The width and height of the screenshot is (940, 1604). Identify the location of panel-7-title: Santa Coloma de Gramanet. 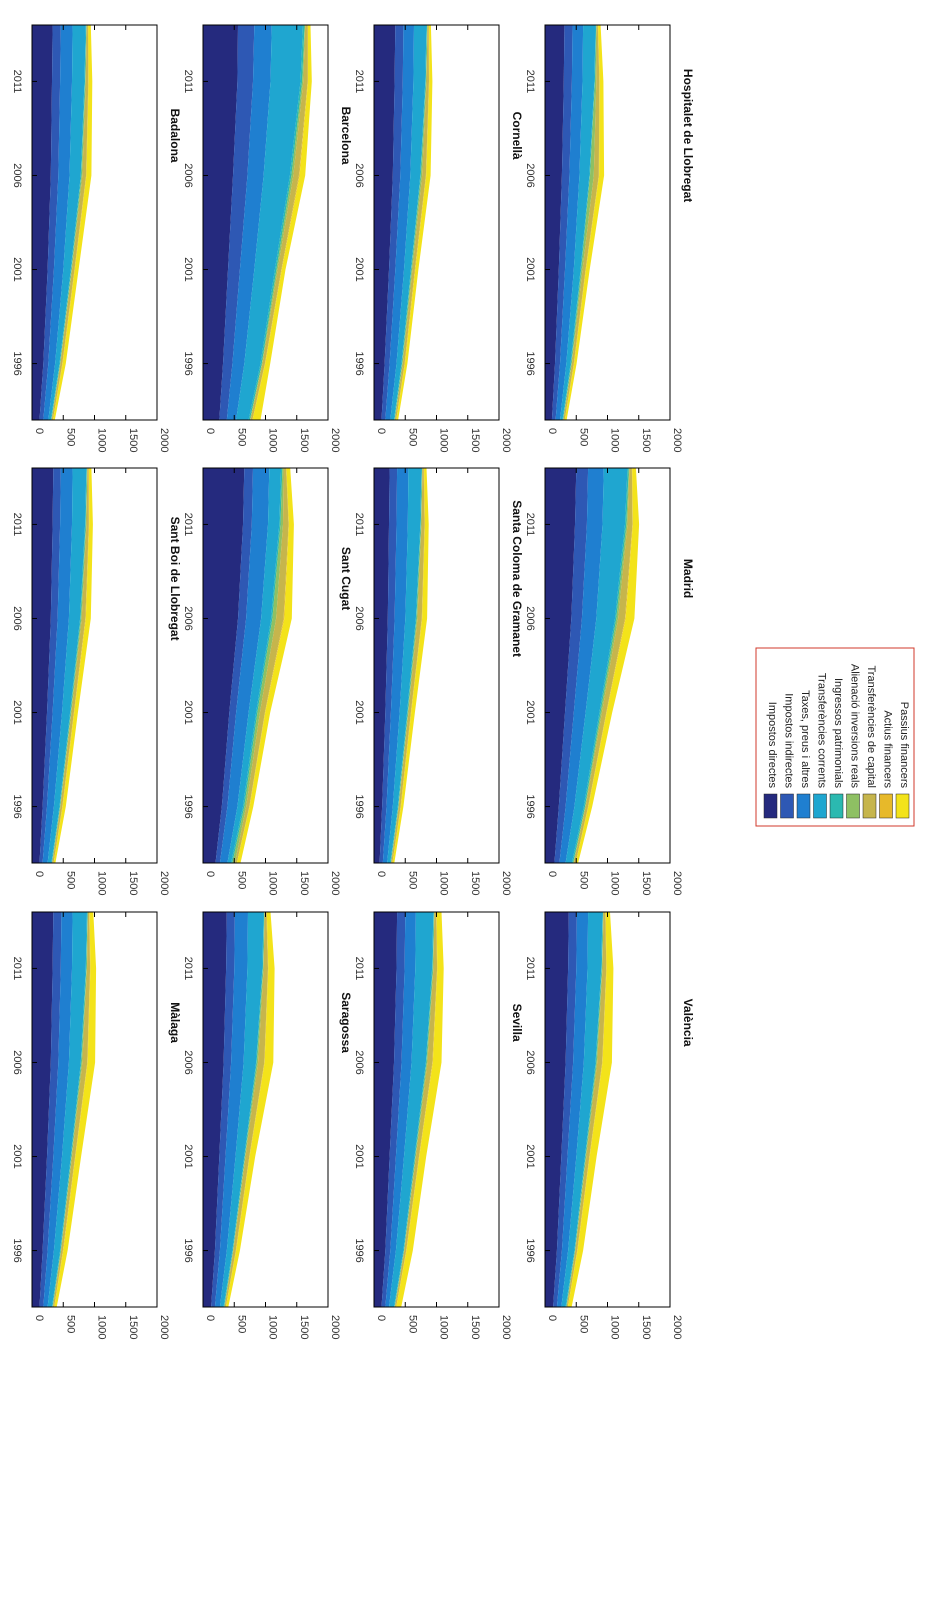
(517, 578).